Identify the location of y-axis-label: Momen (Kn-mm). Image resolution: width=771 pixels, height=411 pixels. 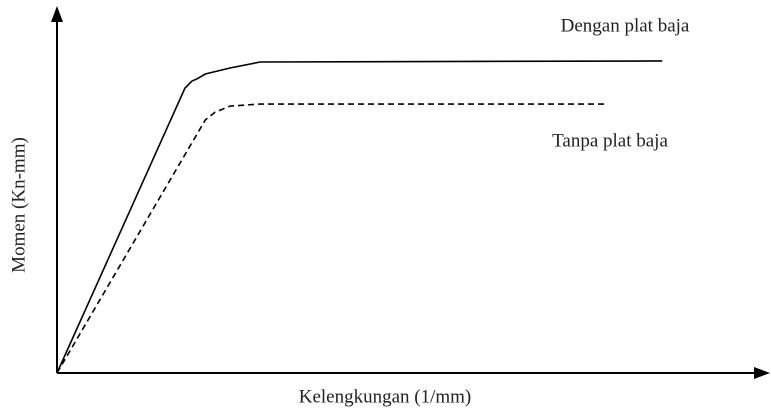
(18, 205).